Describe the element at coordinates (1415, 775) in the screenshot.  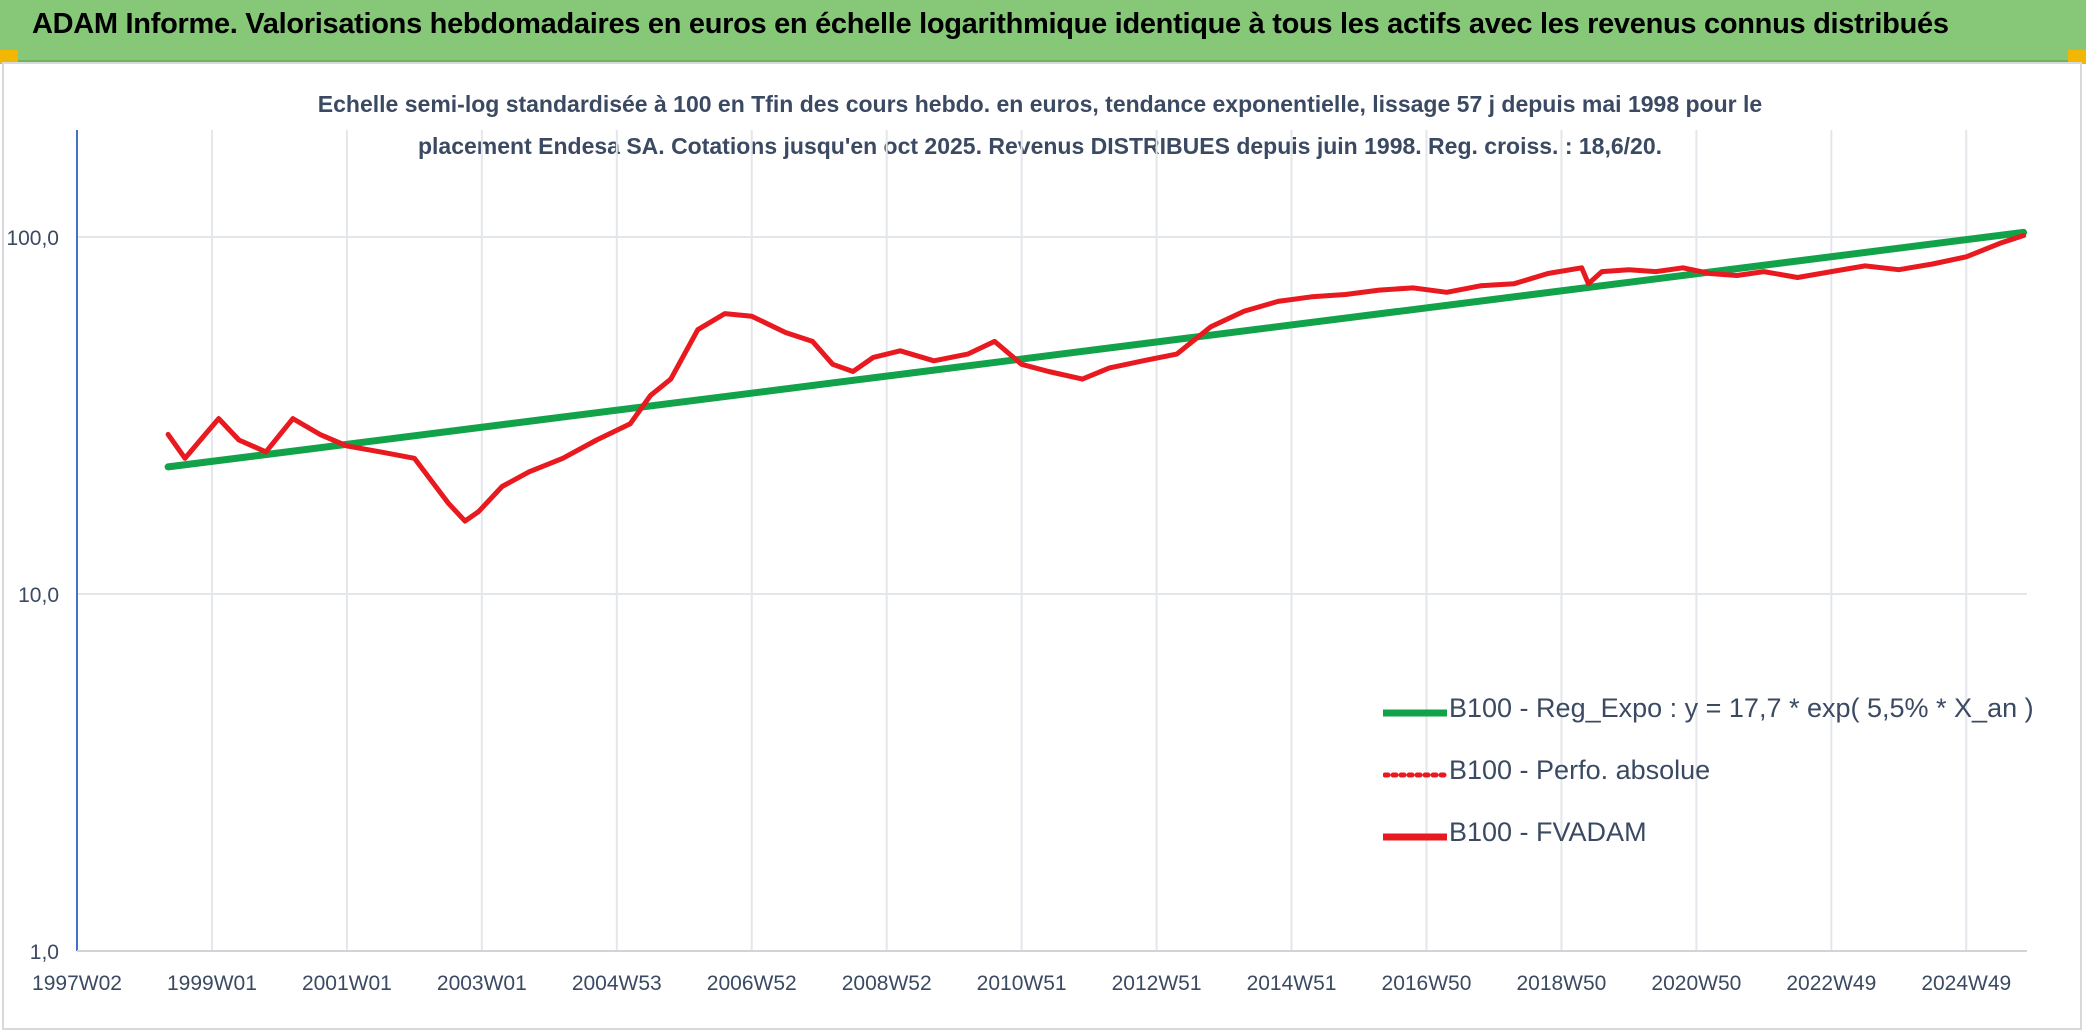
I see `legend-swatch-perfo` at that location.